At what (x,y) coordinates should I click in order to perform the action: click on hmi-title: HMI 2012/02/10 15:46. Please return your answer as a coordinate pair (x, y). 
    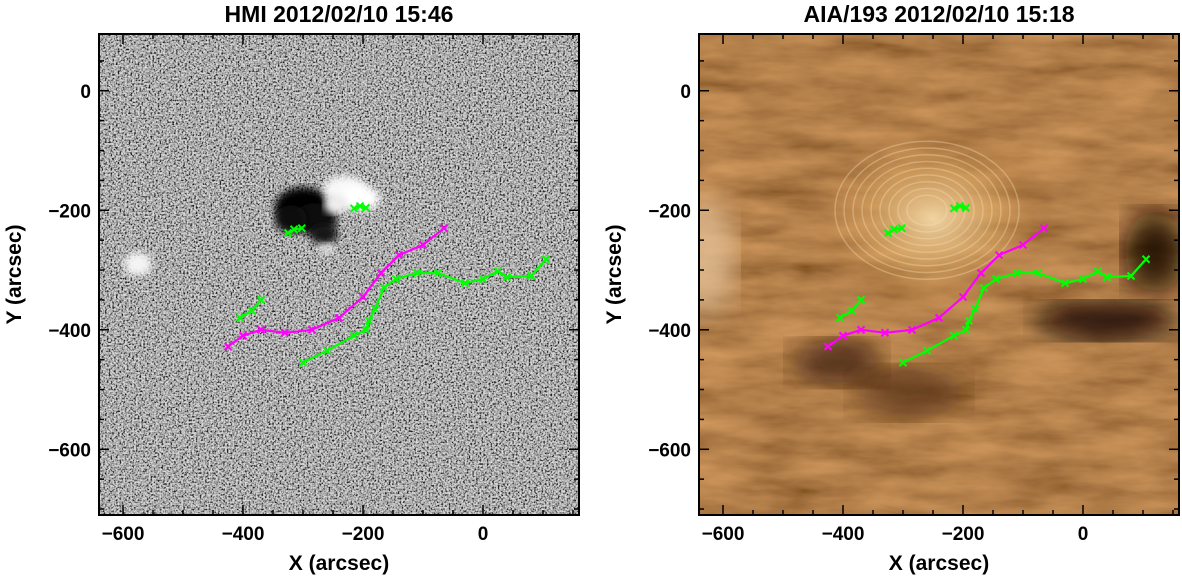
    Looking at the image, I should click on (339, 14).